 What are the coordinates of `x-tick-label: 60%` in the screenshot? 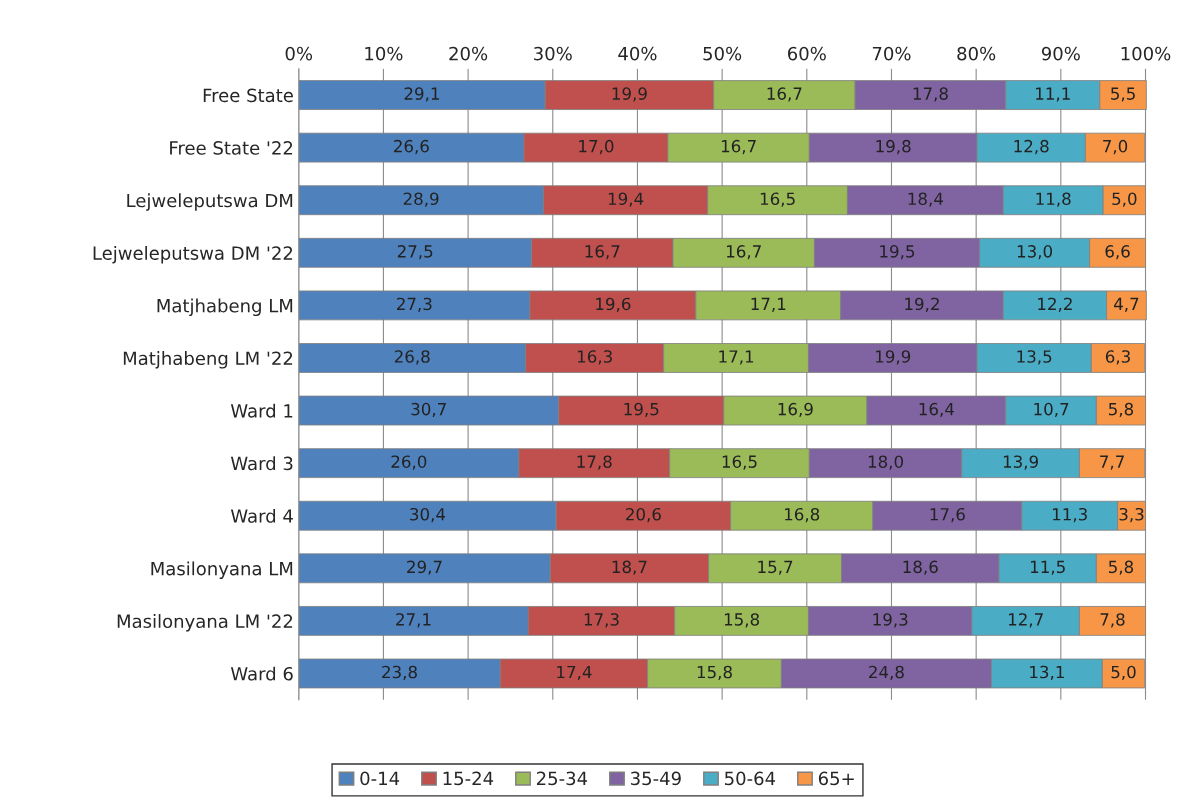 It's located at (807, 53).